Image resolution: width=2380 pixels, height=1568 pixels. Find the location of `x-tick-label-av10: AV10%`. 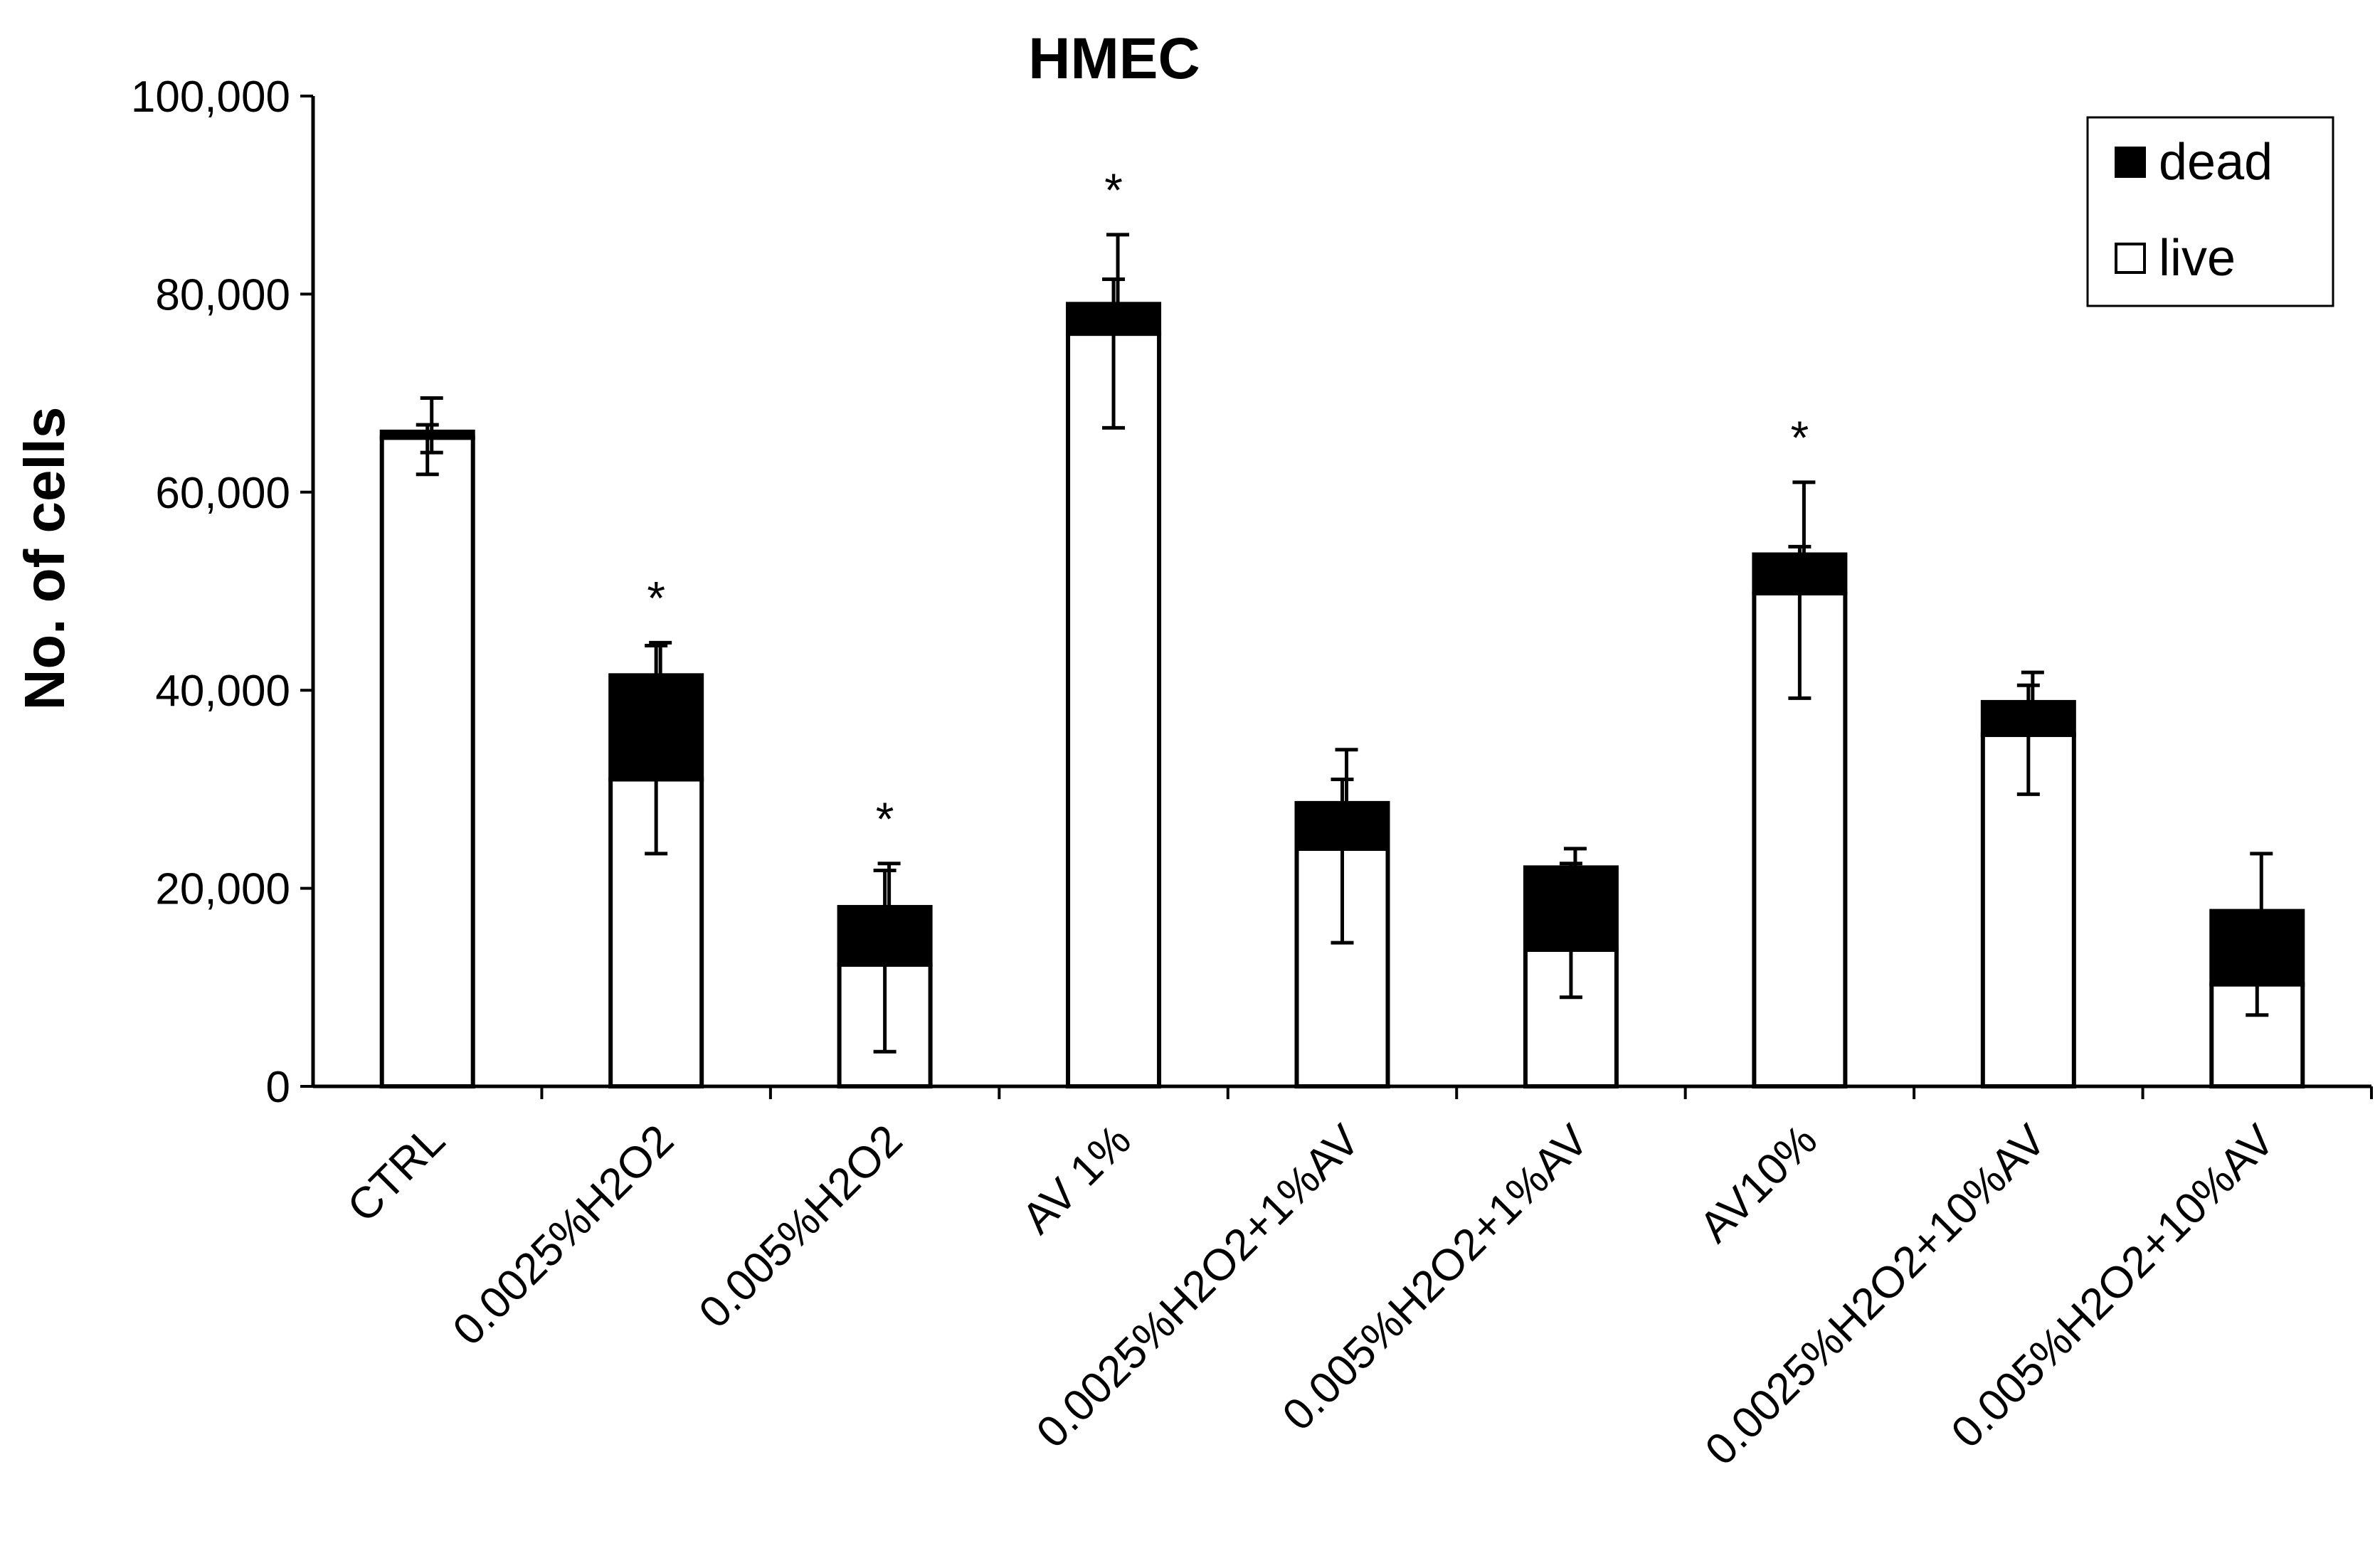

x-tick-label-av10: AV10% is located at coordinates (1759, 1184).